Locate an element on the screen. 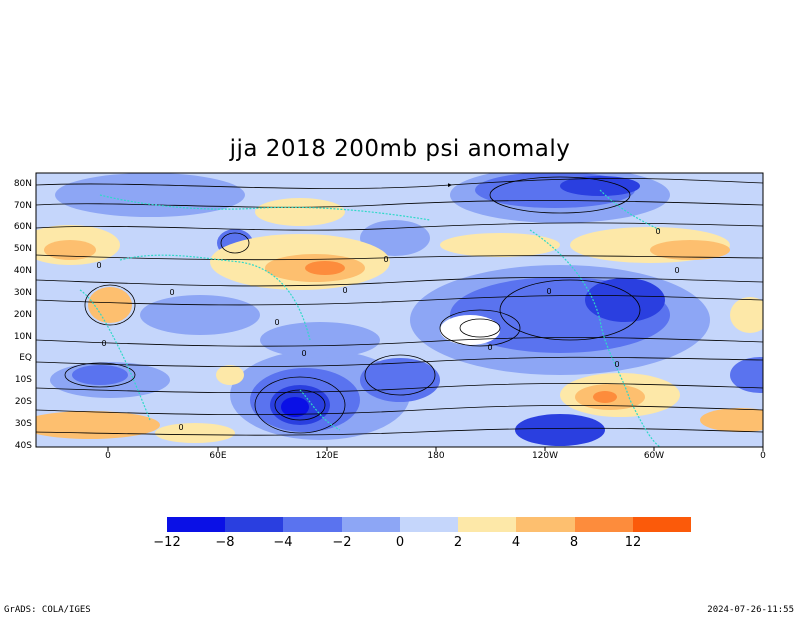  lat-label-40n: 40N is located at coordinates (22, 271).